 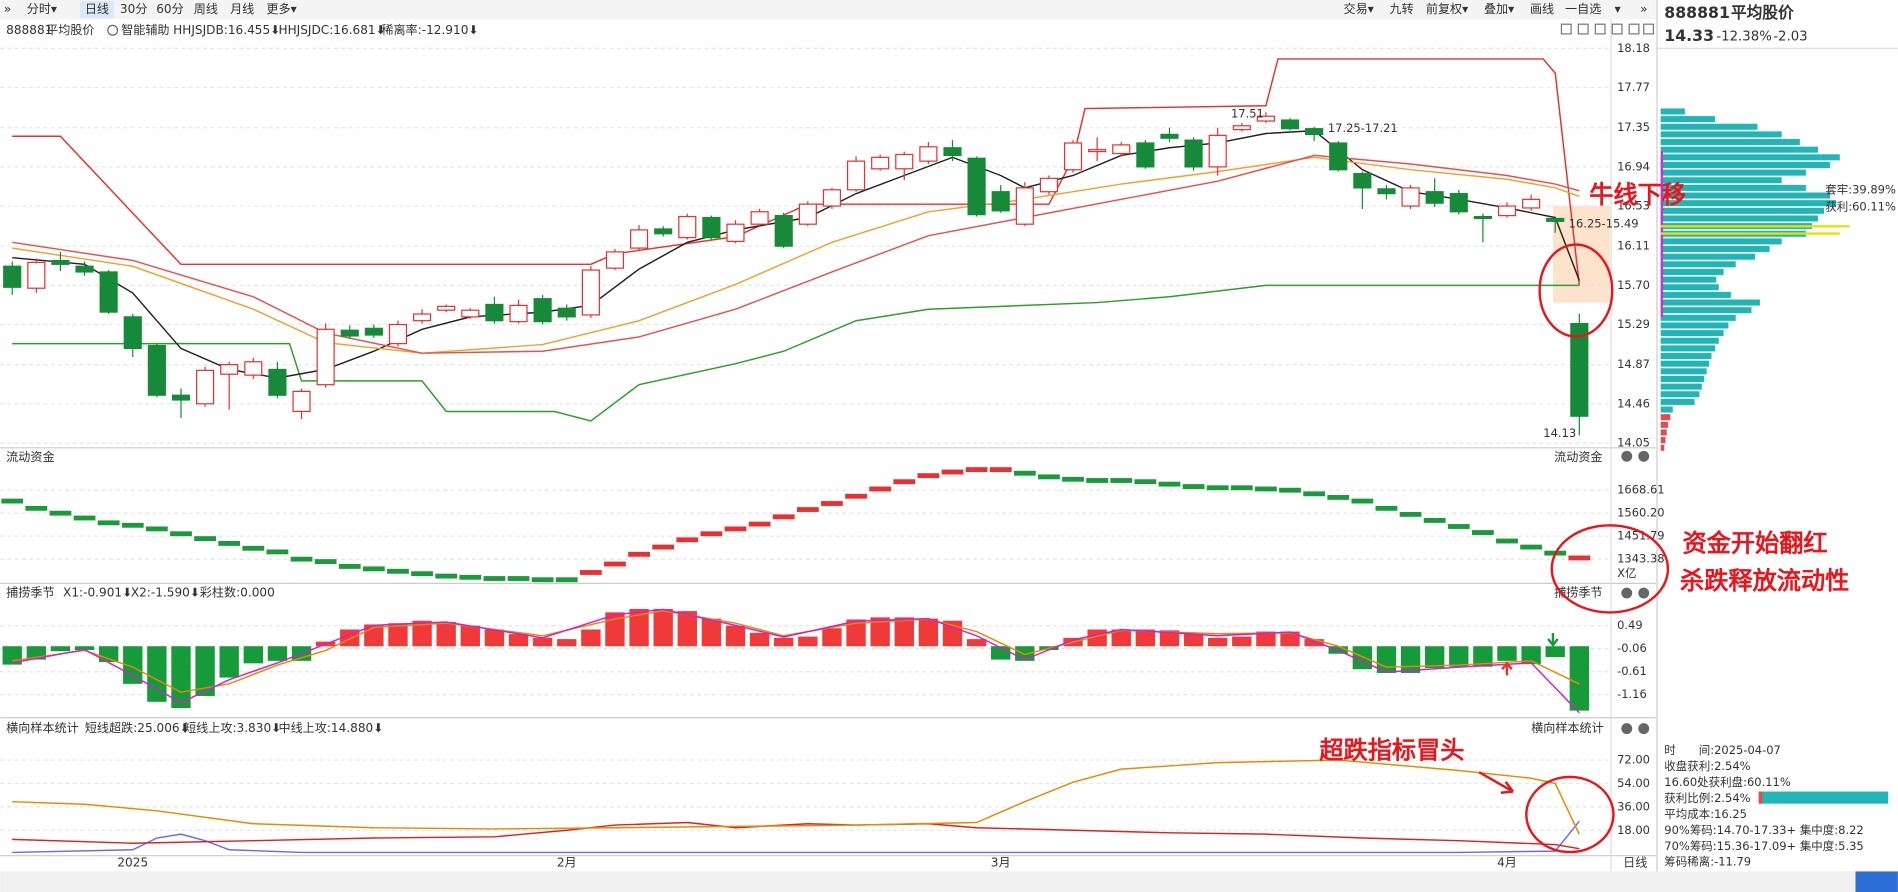 I want to click on toolbar-item: 日线, so click(x=97, y=9).